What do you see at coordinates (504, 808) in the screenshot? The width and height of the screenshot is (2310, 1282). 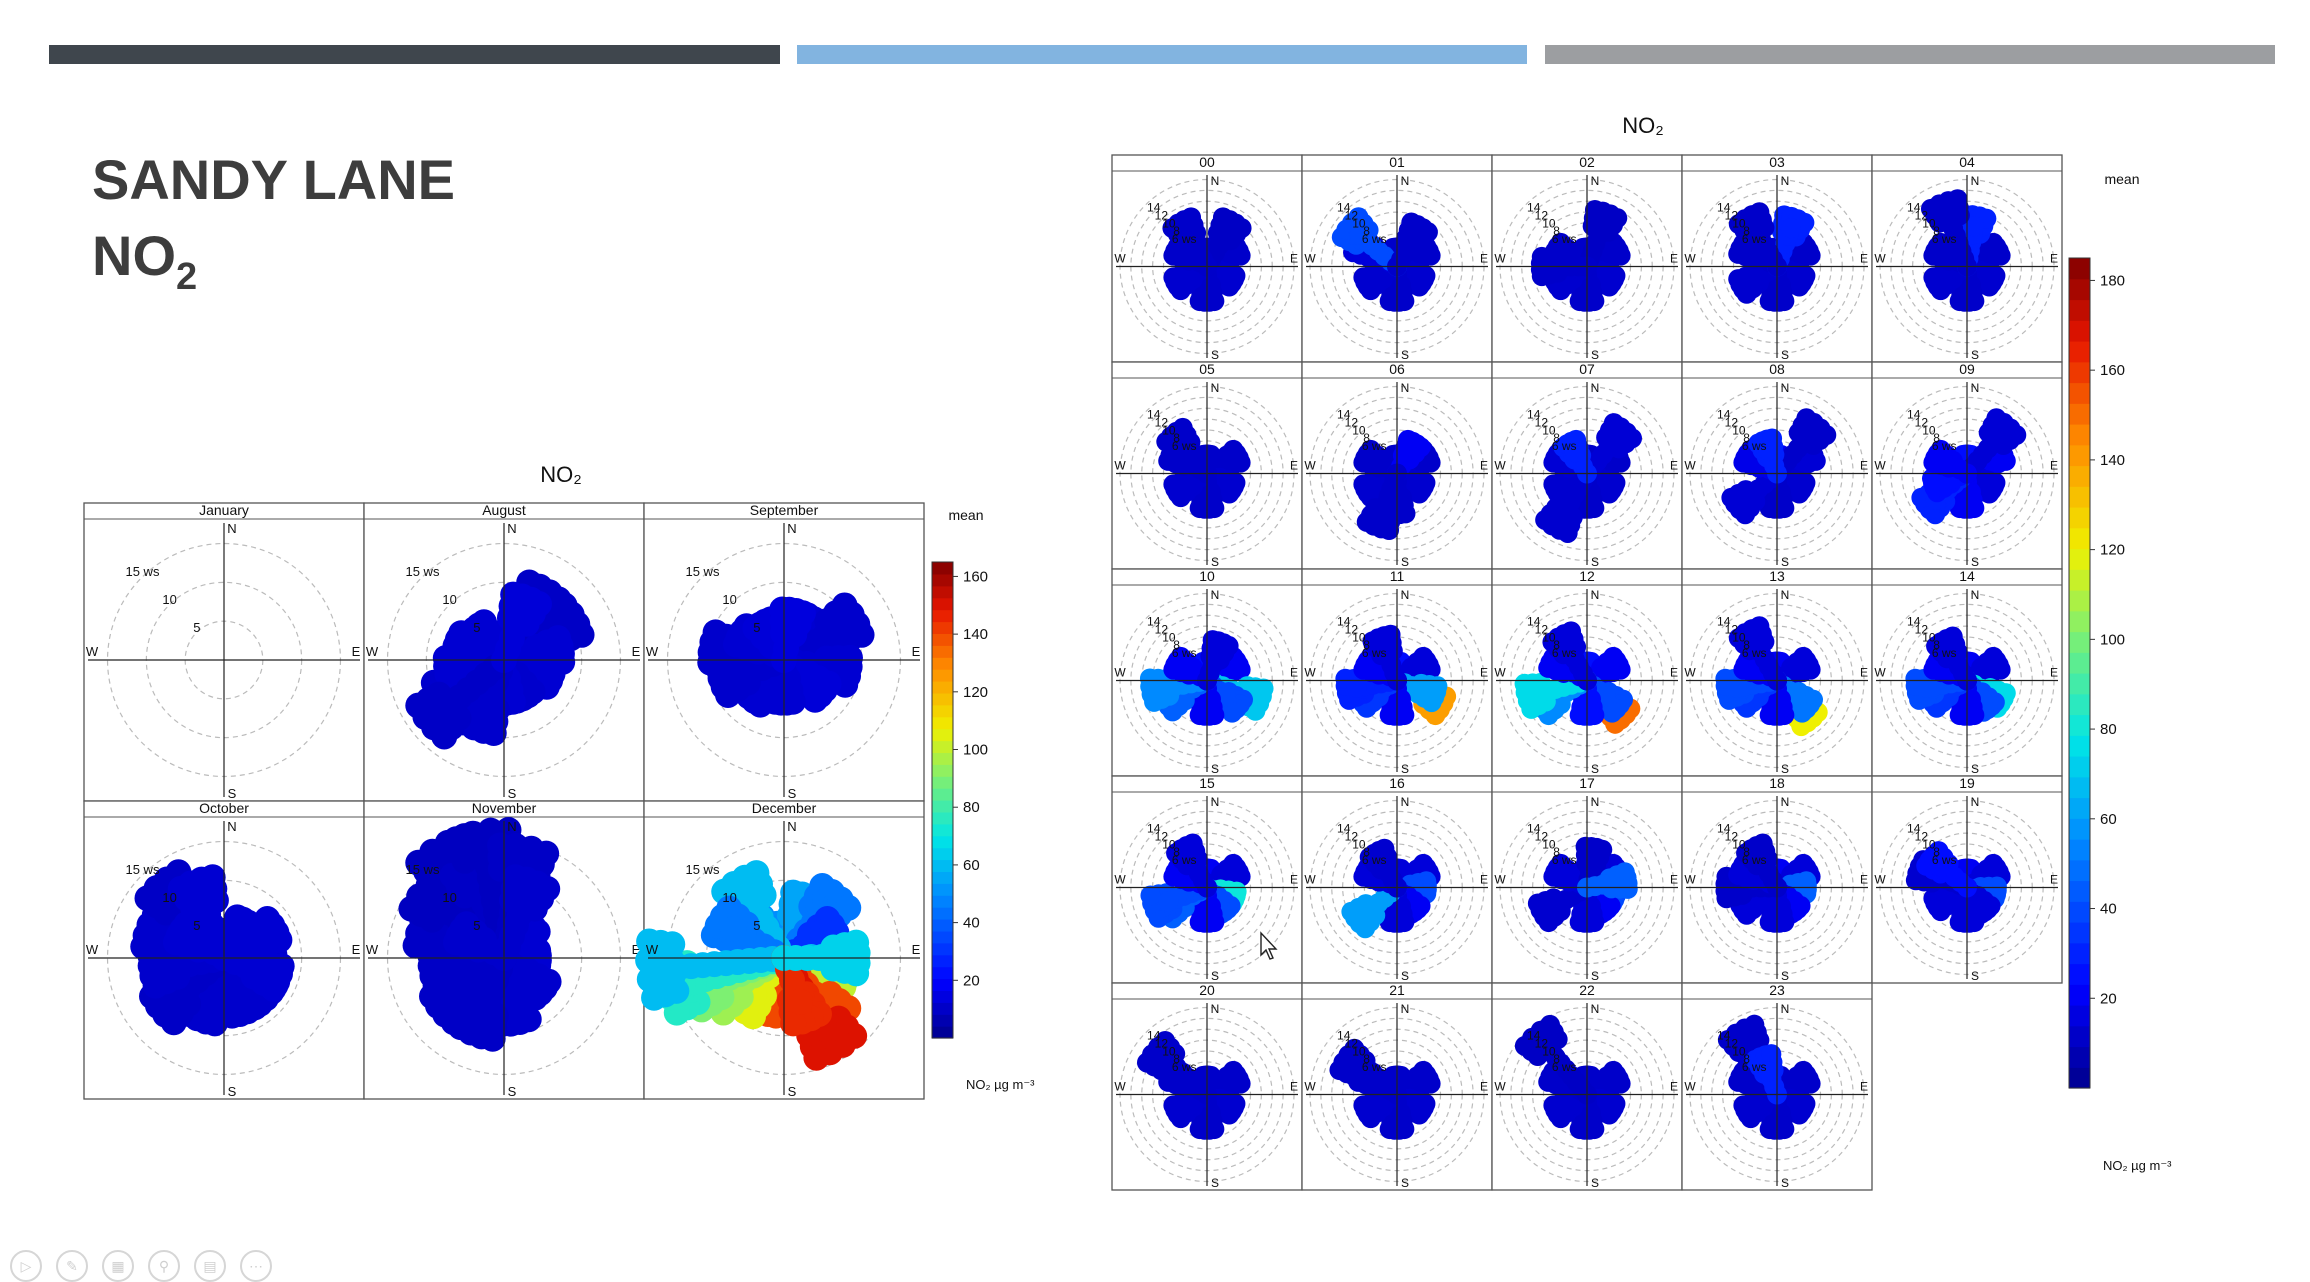 I see `panel-label: November` at bounding box center [504, 808].